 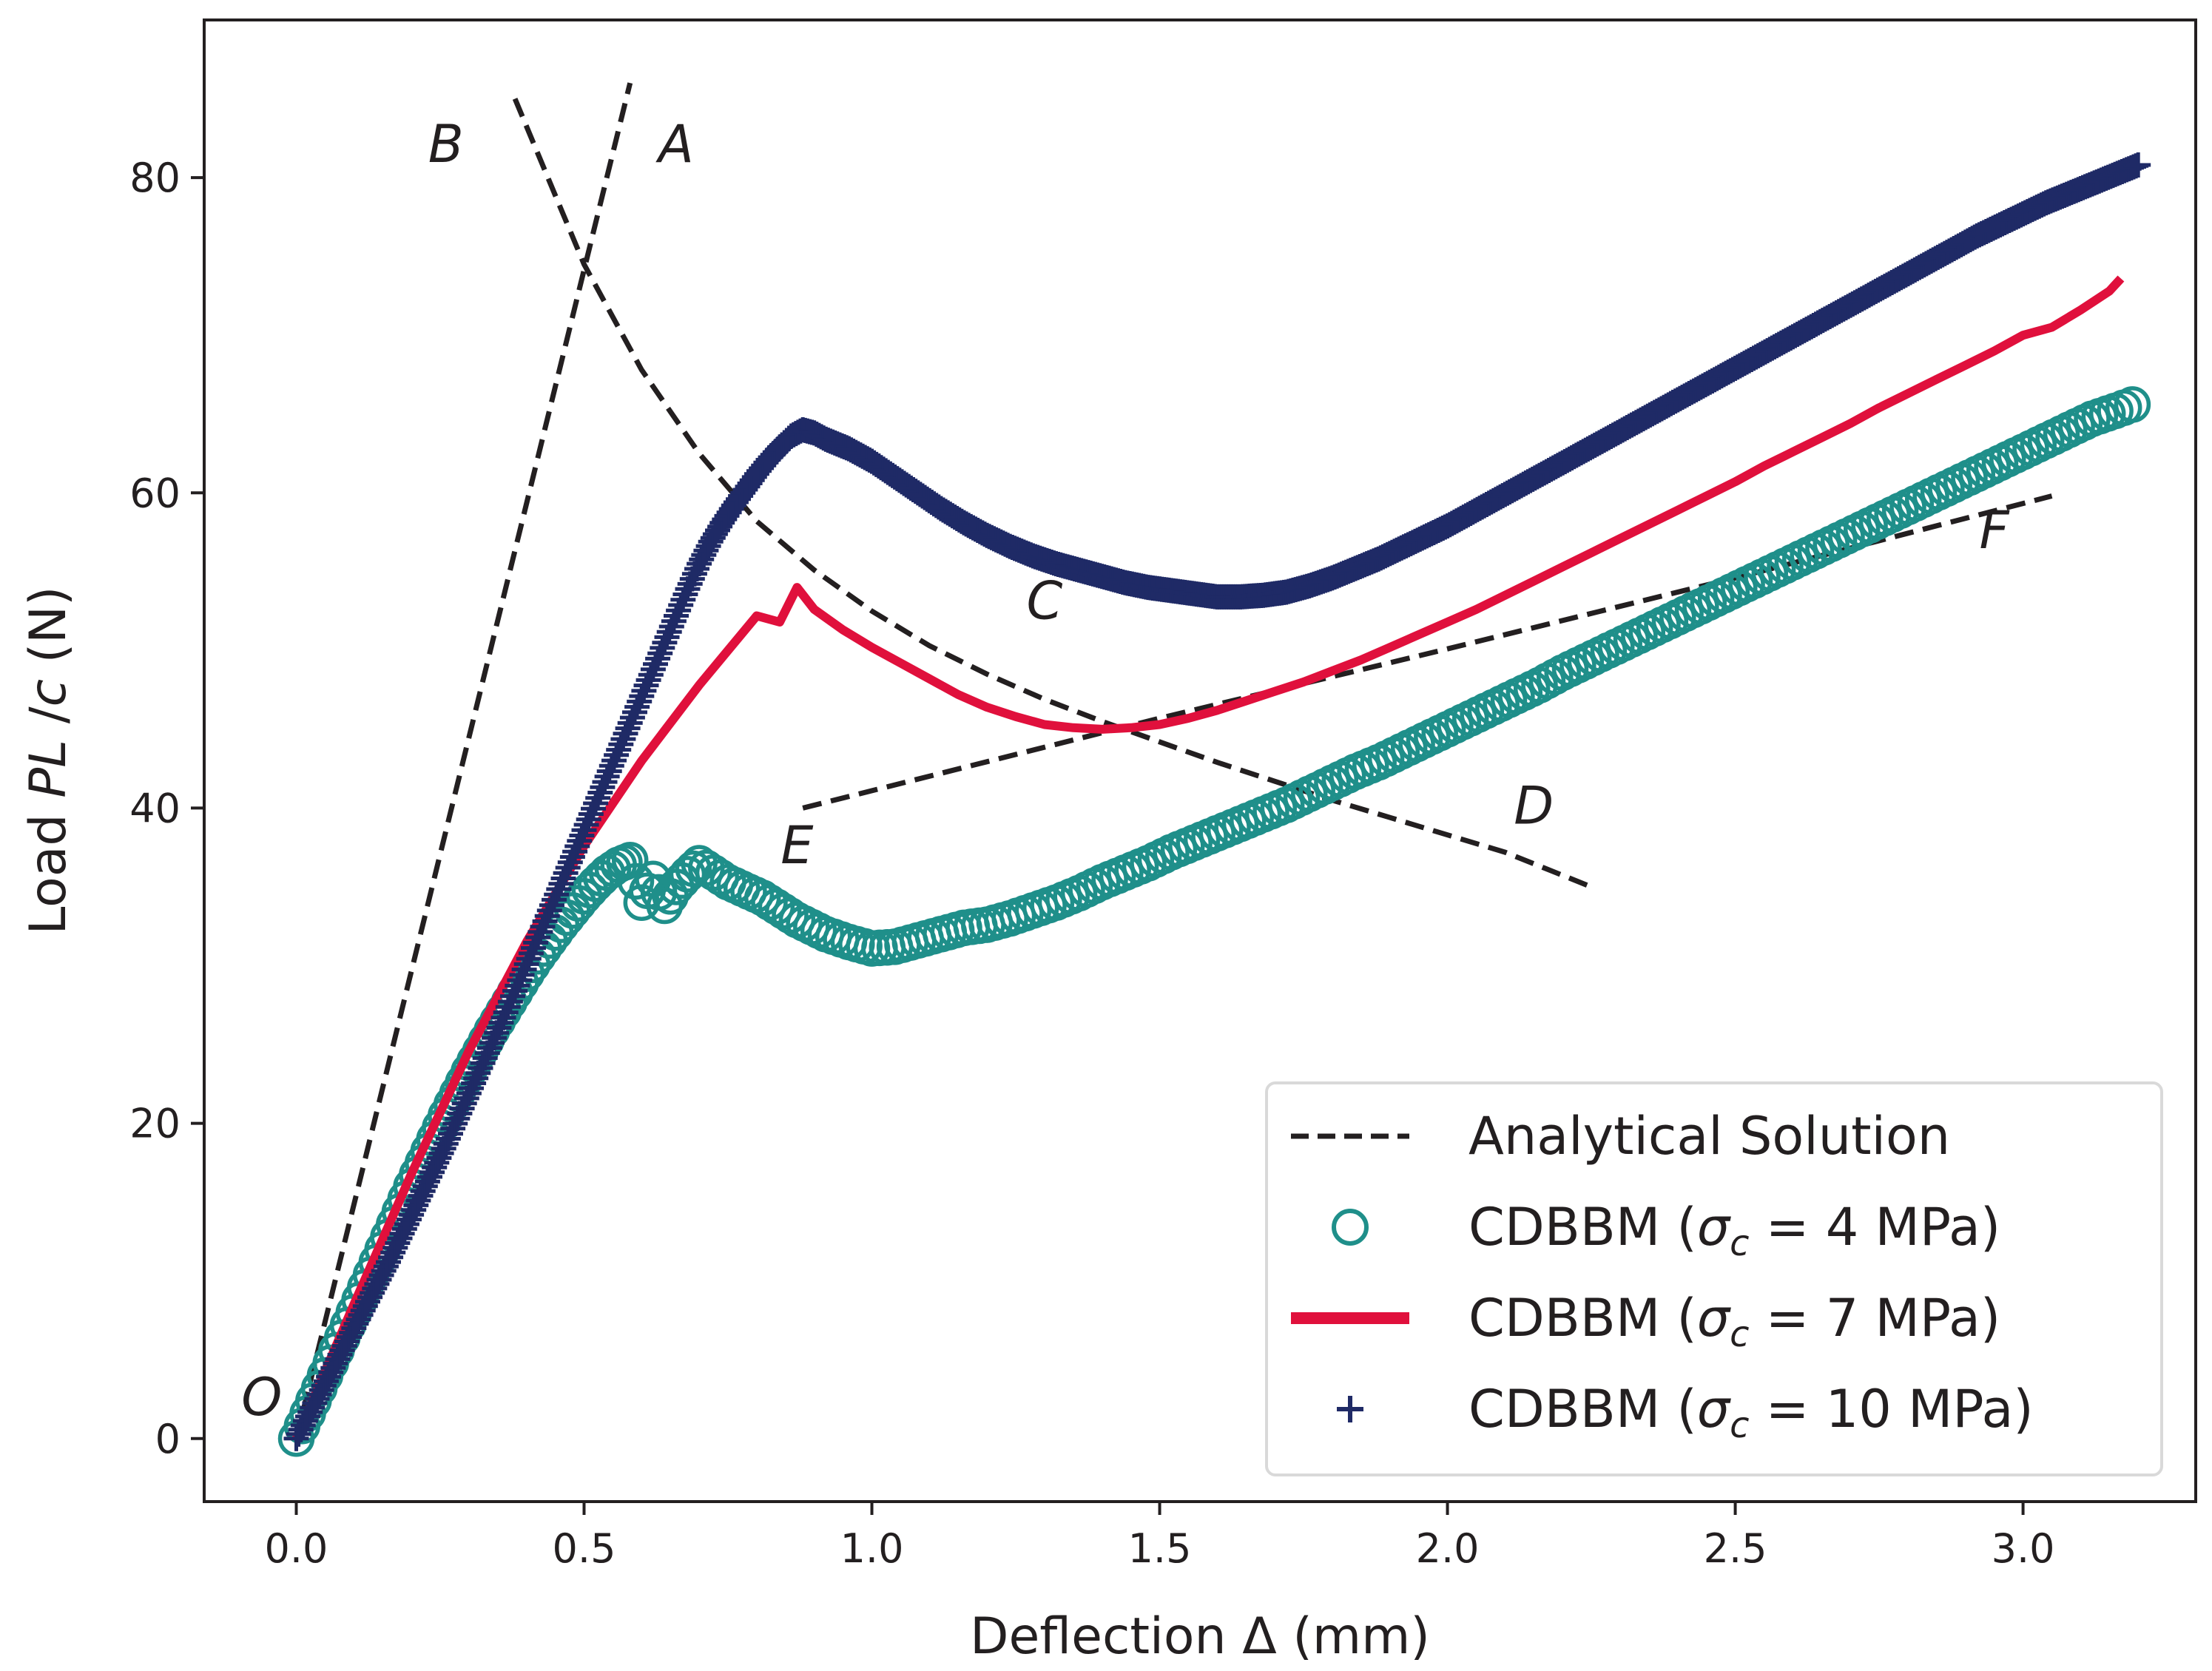 What do you see at coordinates (1751, 1413) in the screenshot?
I see `legend-label-sigma10: CDBBM (σc = 10 MPa)` at bounding box center [1751, 1413].